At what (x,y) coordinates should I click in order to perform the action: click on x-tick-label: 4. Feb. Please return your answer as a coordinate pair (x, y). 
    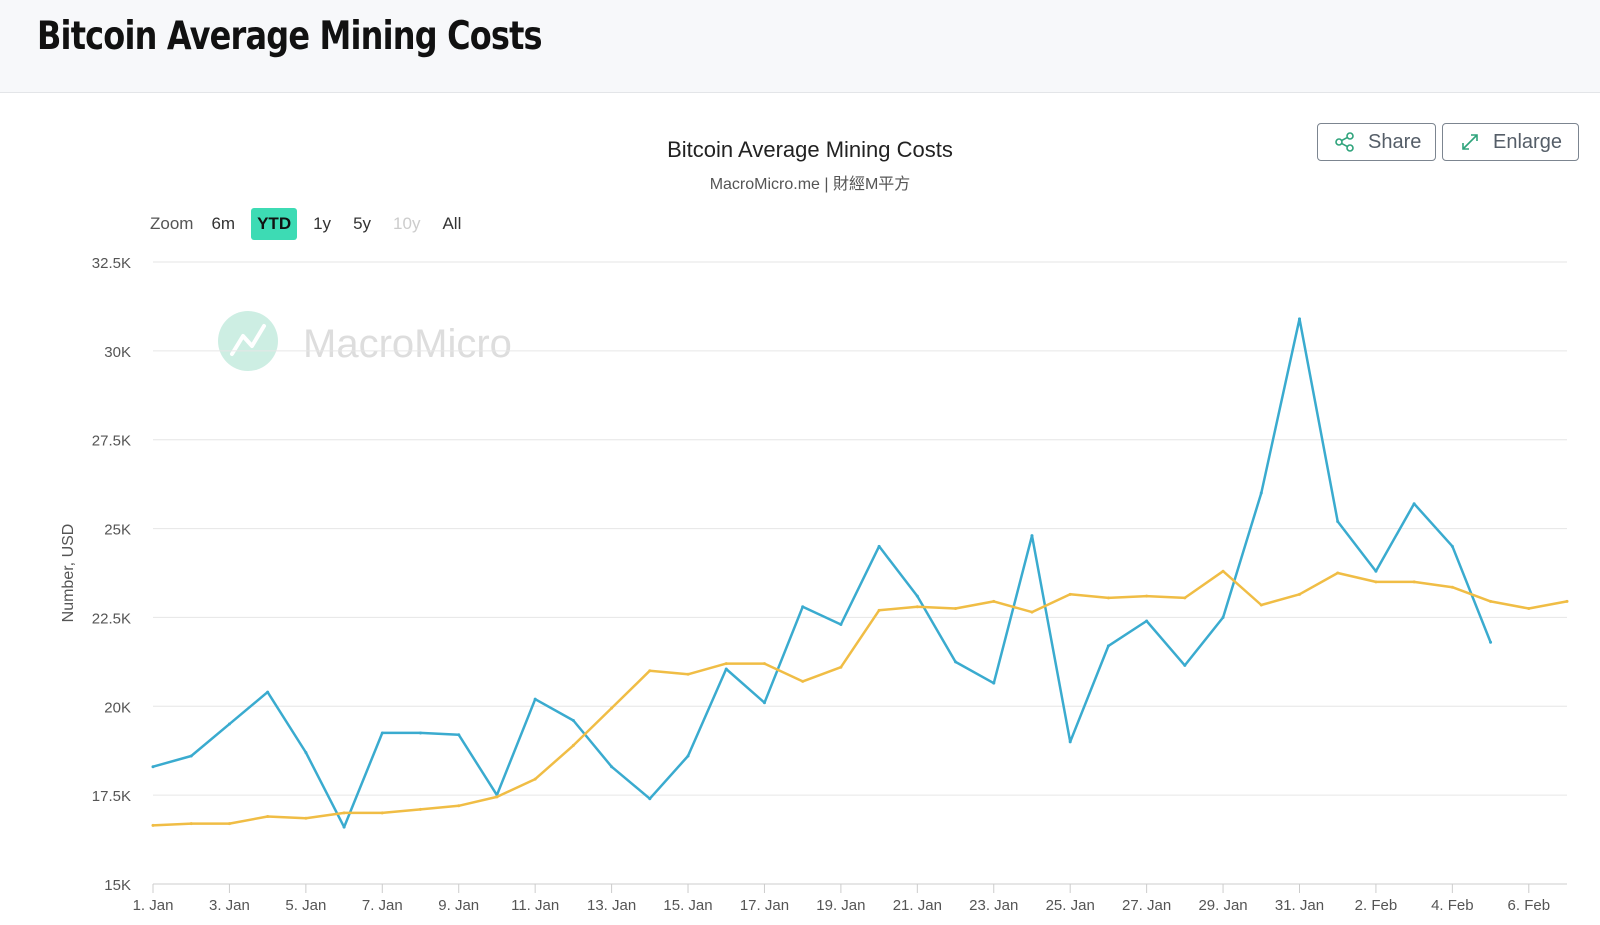
    Looking at the image, I should click on (1452, 905).